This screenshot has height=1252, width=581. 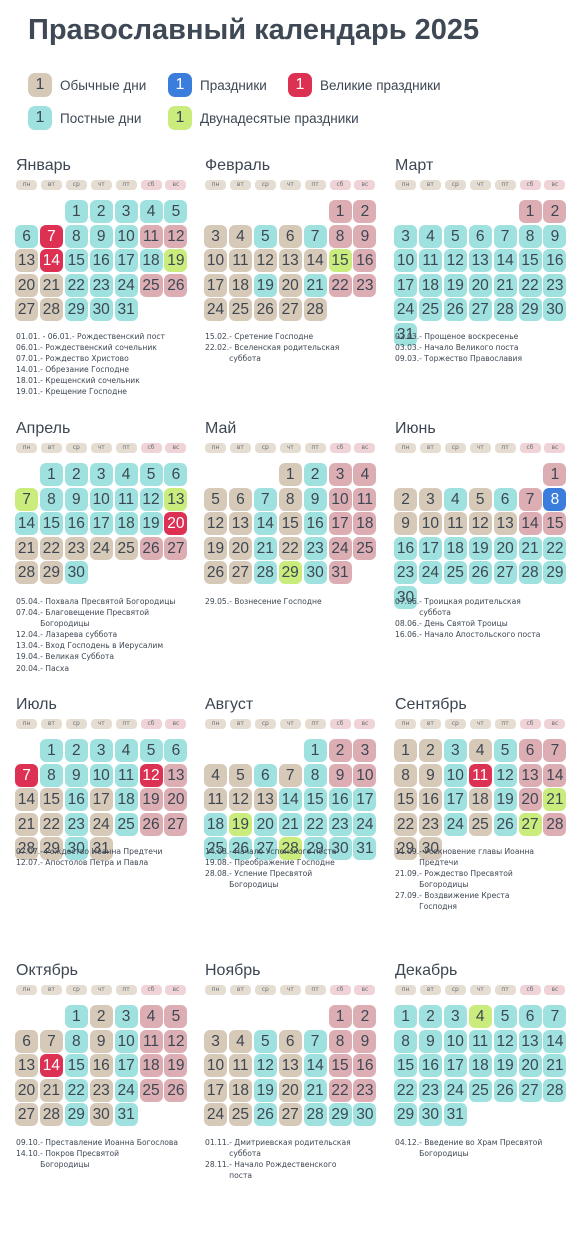 What do you see at coordinates (405, 548) in the screenshot?
I see `day-cell: 16` at bounding box center [405, 548].